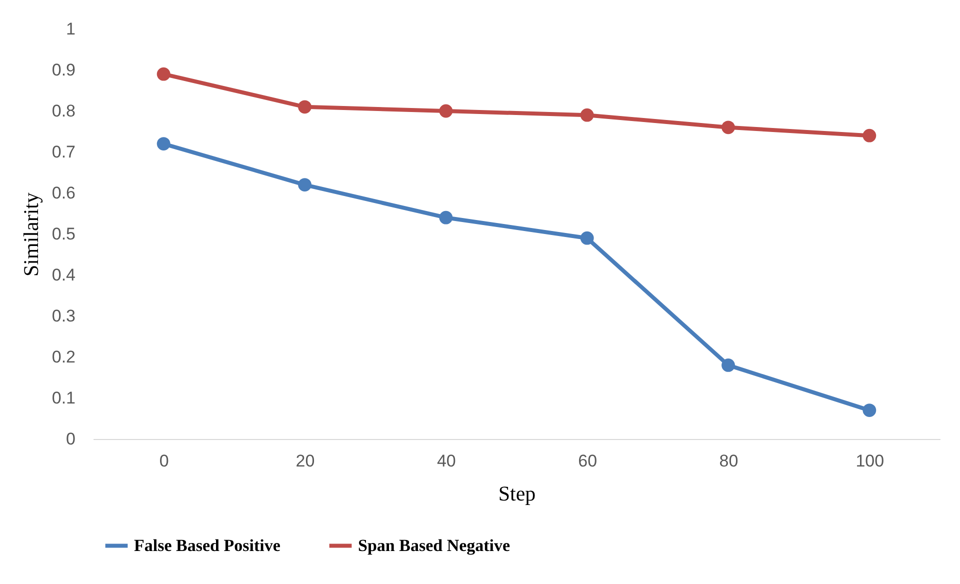 The height and width of the screenshot is (584, 960). I want to click on x-tick-label: 20, so click(305, 461).